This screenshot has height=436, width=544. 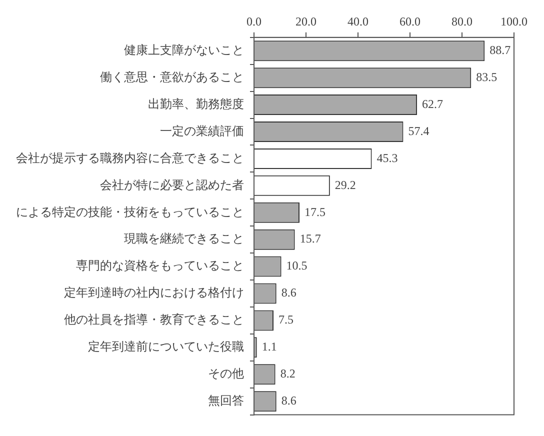 I want to click on data-label: 88.7, so click(x=500, y=50).